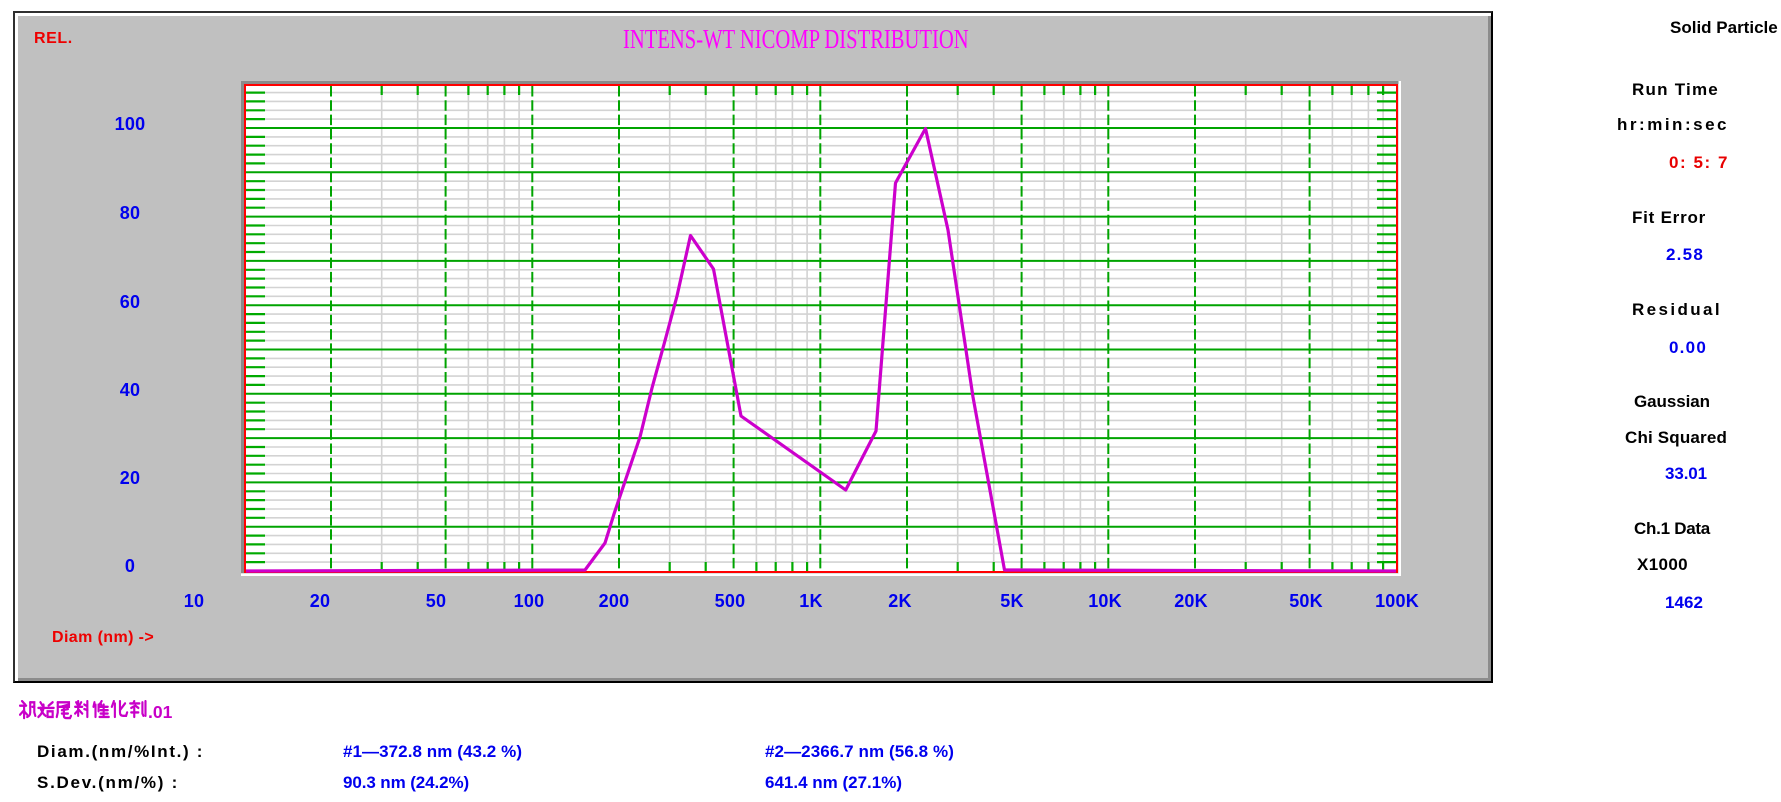 Image resolution: width=1781 pixels, height=802 pixels. Describe the element at coordinates (160, 712) in the screenshot. I see `svg-text: .01` at that location.